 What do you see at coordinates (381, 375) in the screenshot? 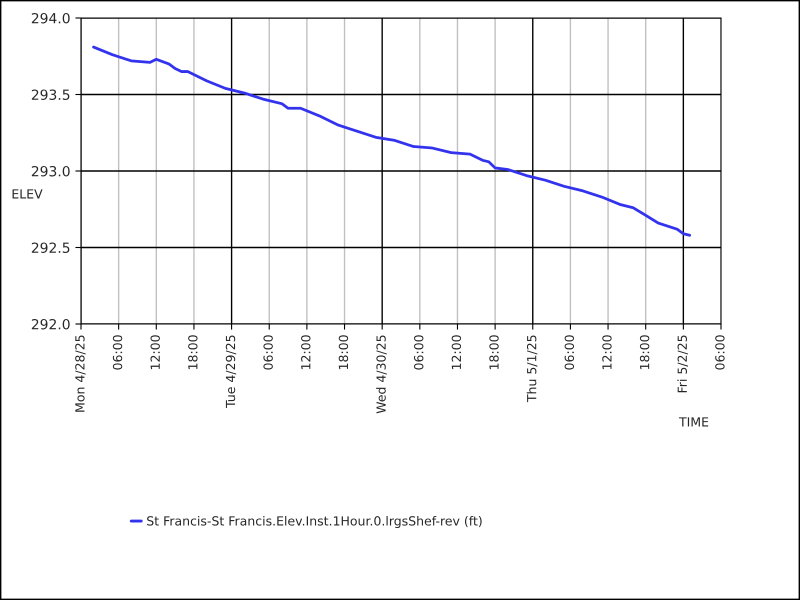
I see `x-tick-label: Wed 4/30/25` at bounding box center [381, 375].